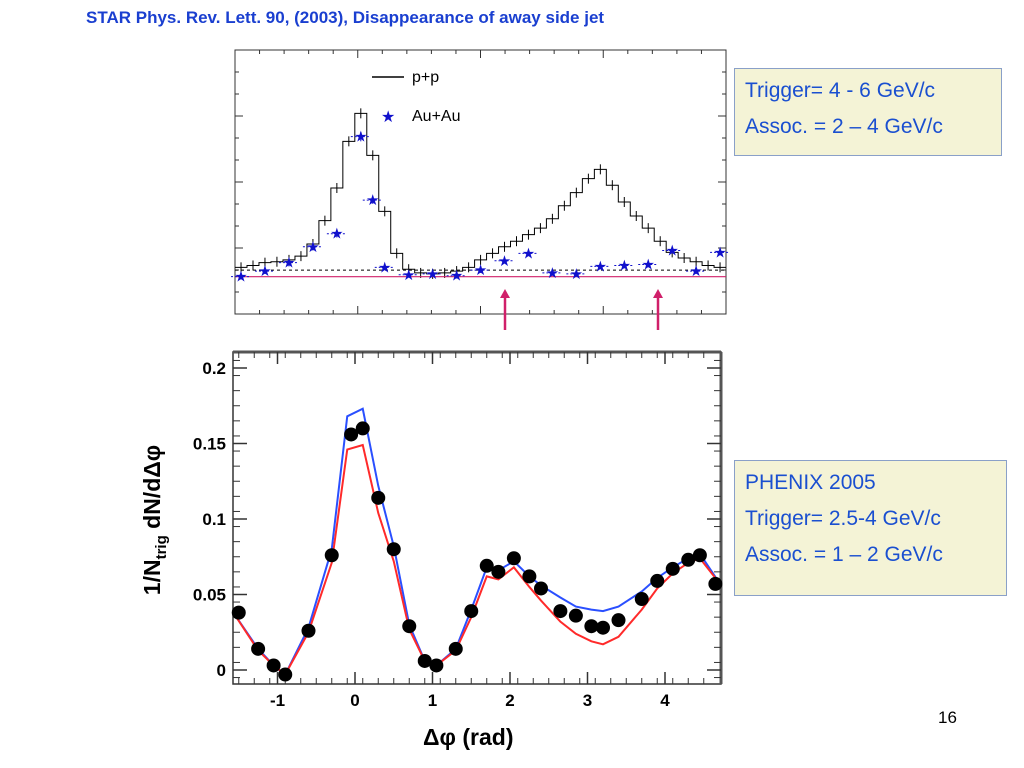 This screenshot has height=768, width=1024. Describe the element at coordinates (221, 670) in the screenshot. I see `bottom-y-tick-label: 0` at that location.